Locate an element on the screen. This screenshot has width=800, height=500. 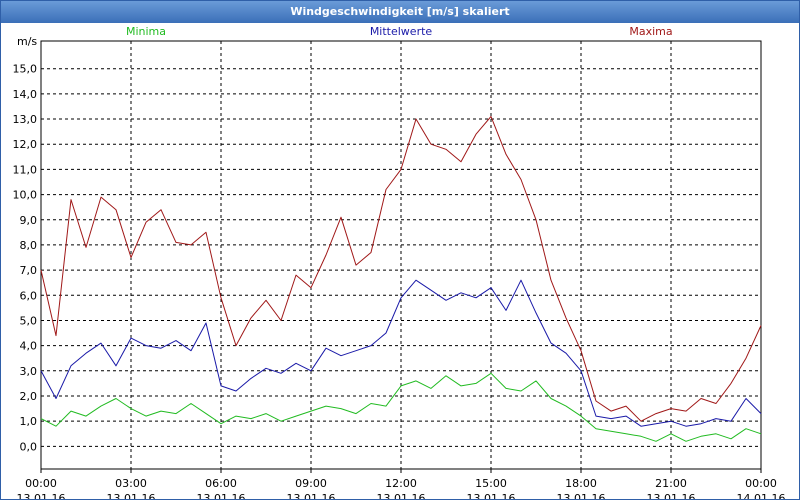
series-line-minima is located at coordinates (401, 407).